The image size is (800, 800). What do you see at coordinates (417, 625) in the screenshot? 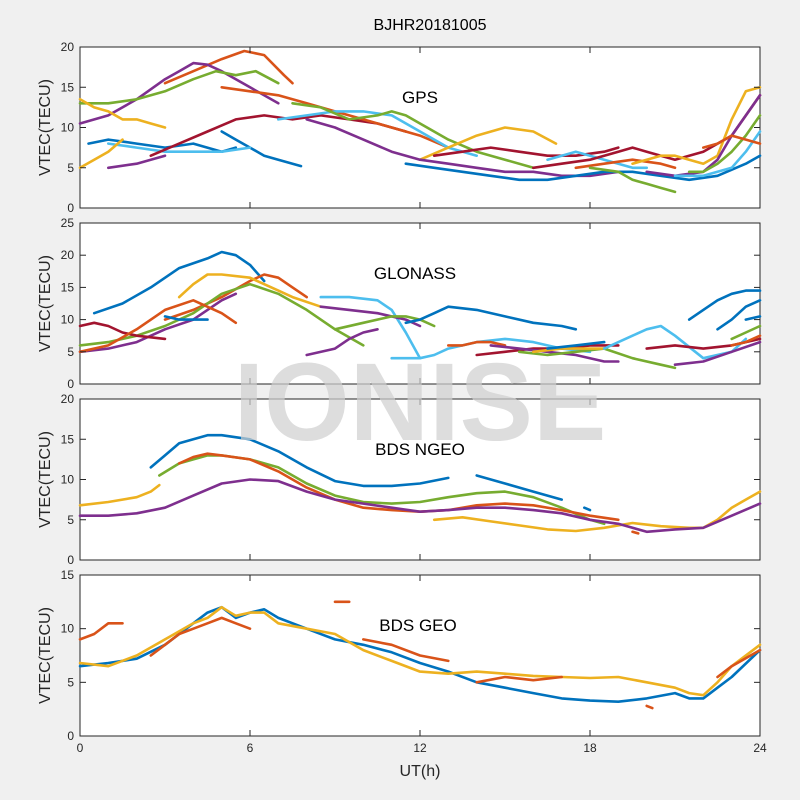
I see `panel-title: BDS GEO` at bounding box center [417, 625].